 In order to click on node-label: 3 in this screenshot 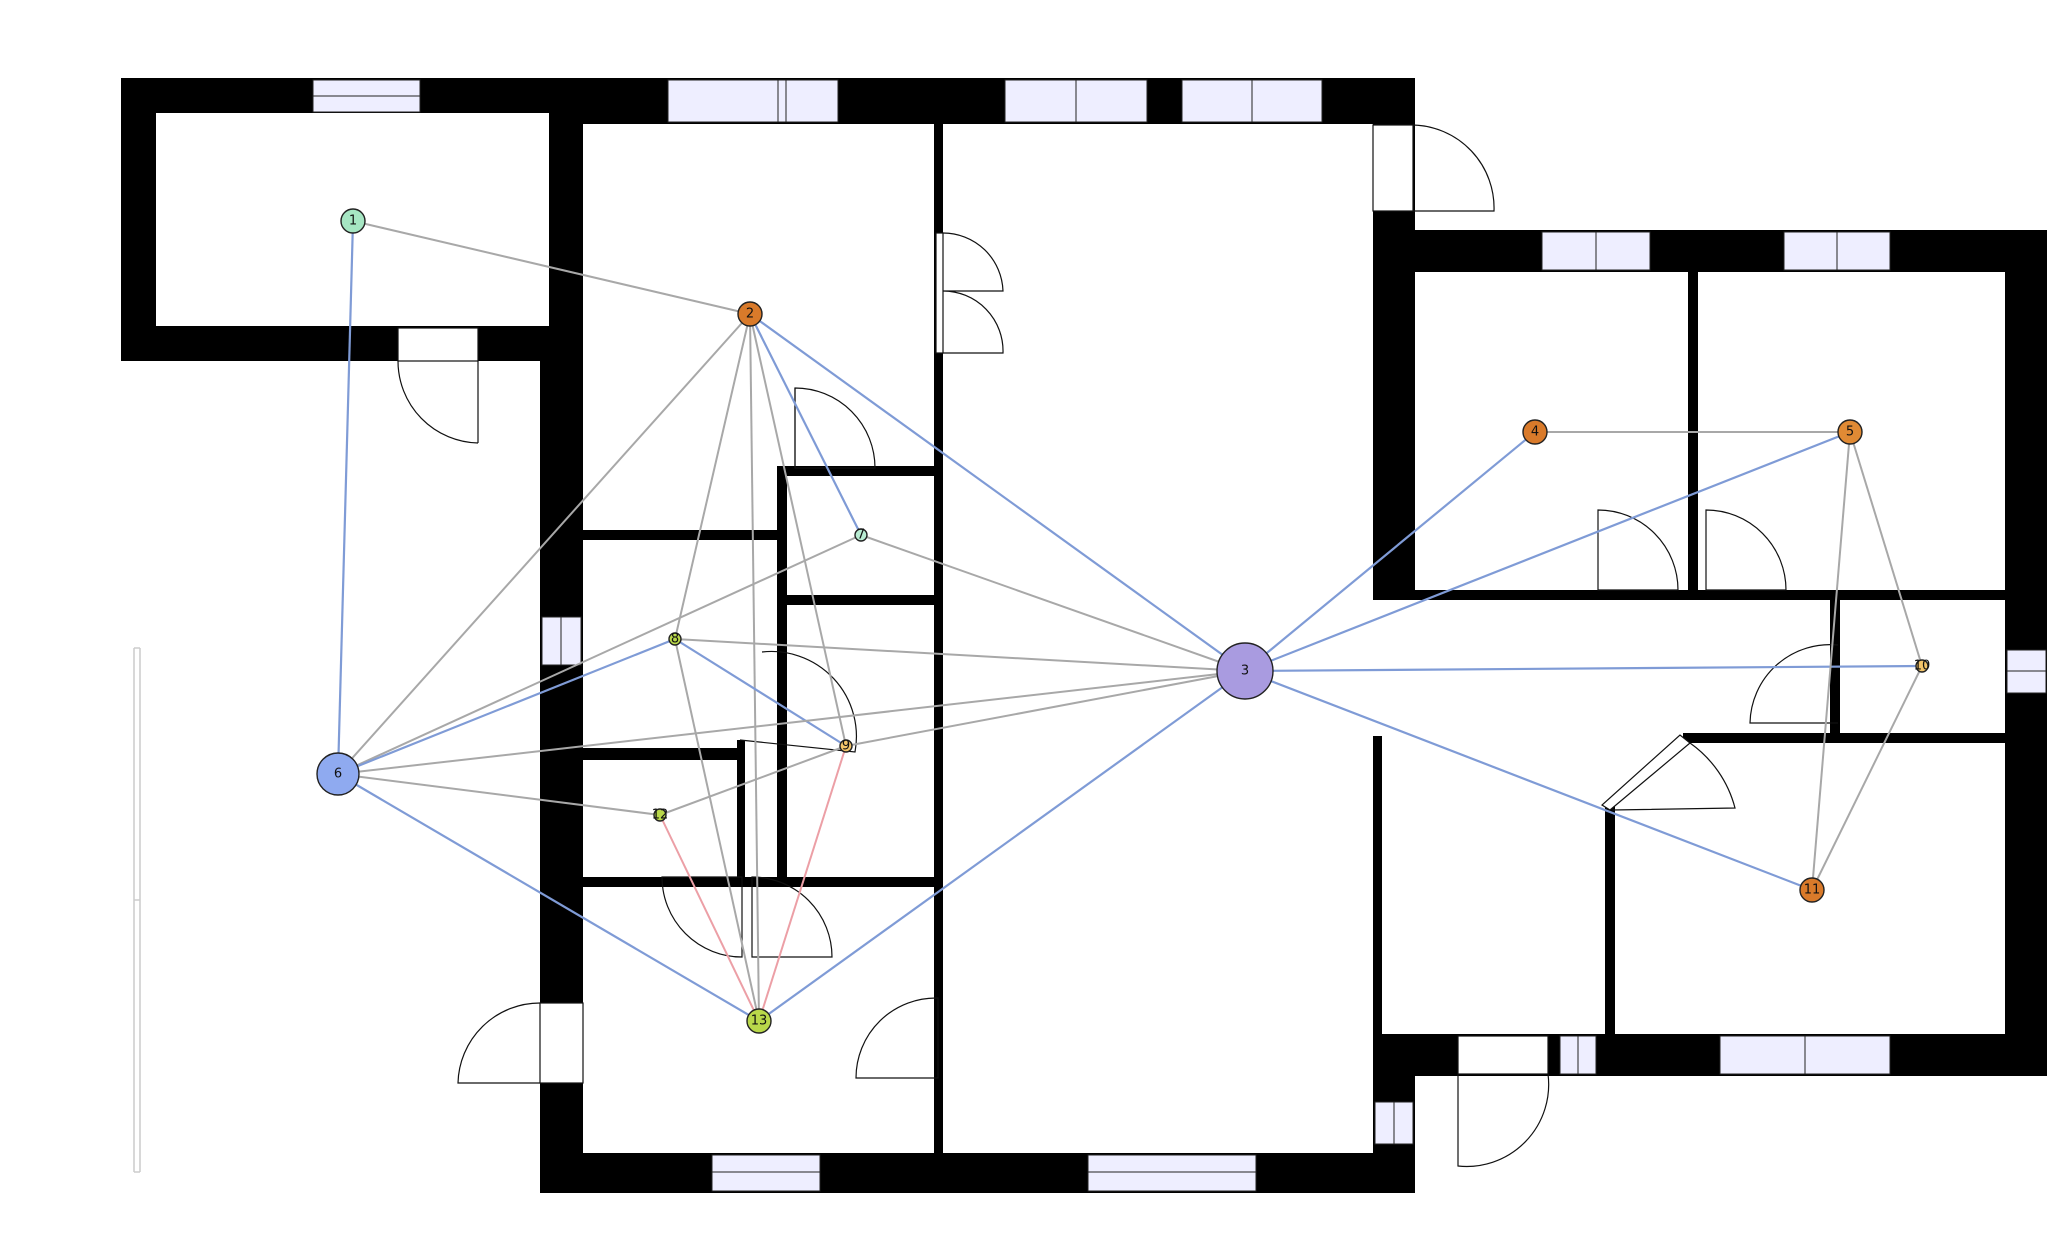, I will do `click(1245, 671)`.